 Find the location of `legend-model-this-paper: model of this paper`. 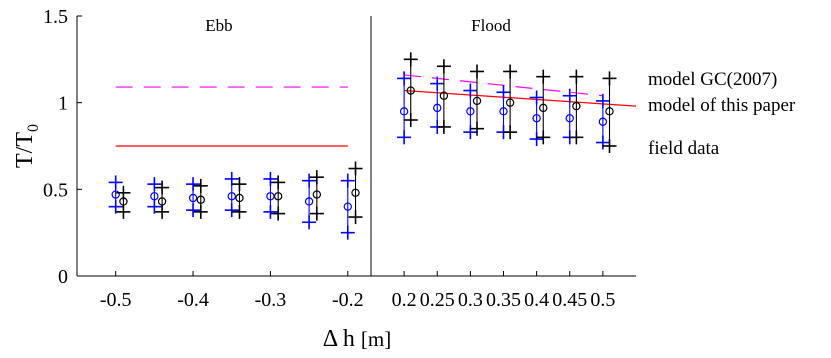

legend-model-this-paper: model of this paper is located at coordinates (722, 105).